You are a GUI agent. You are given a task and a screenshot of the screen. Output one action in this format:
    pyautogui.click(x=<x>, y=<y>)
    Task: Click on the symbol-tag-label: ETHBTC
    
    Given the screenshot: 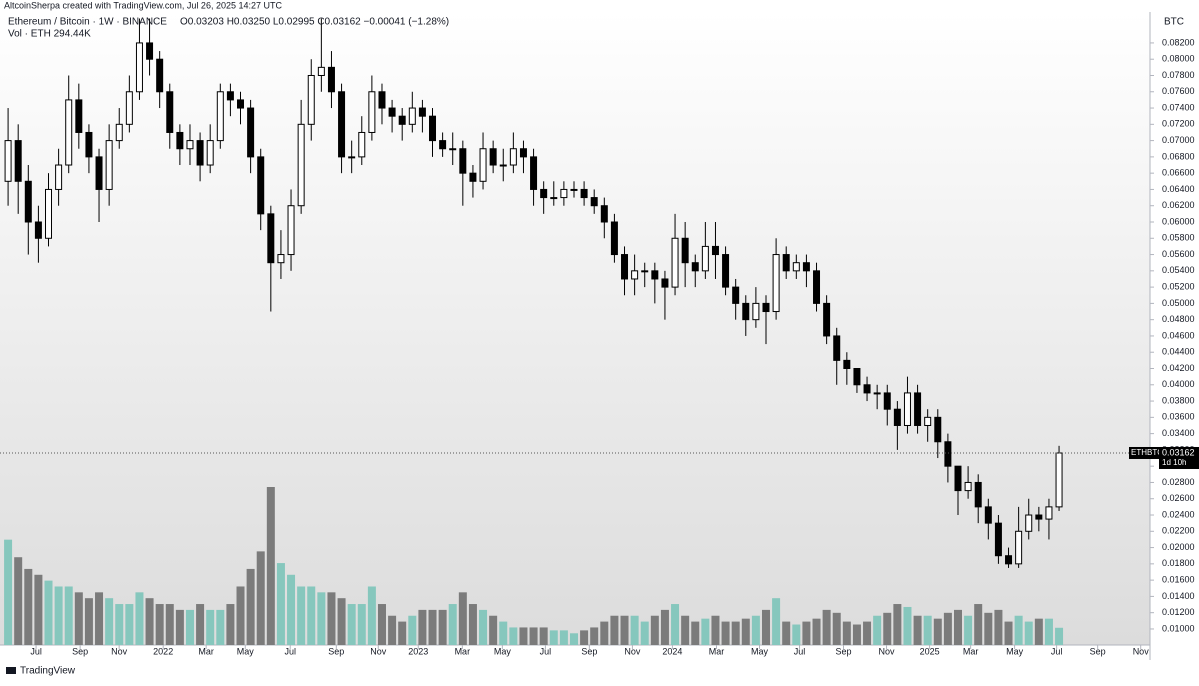 What is the action you would take?
    pyautogui.click(x=1147, y=452)
    